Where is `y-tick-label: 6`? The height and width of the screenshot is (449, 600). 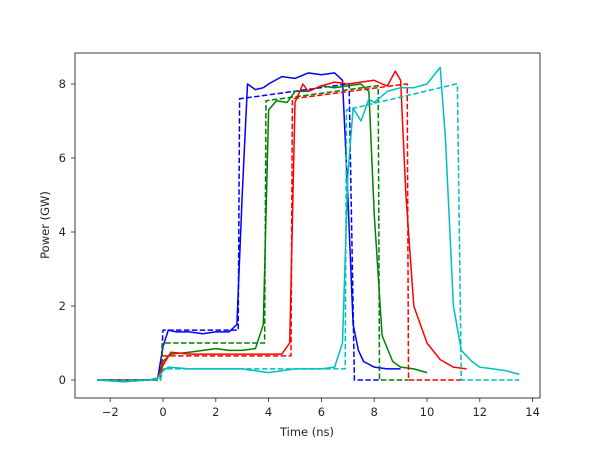
y-tick-label: 6 is located at coordinates (62, 158).